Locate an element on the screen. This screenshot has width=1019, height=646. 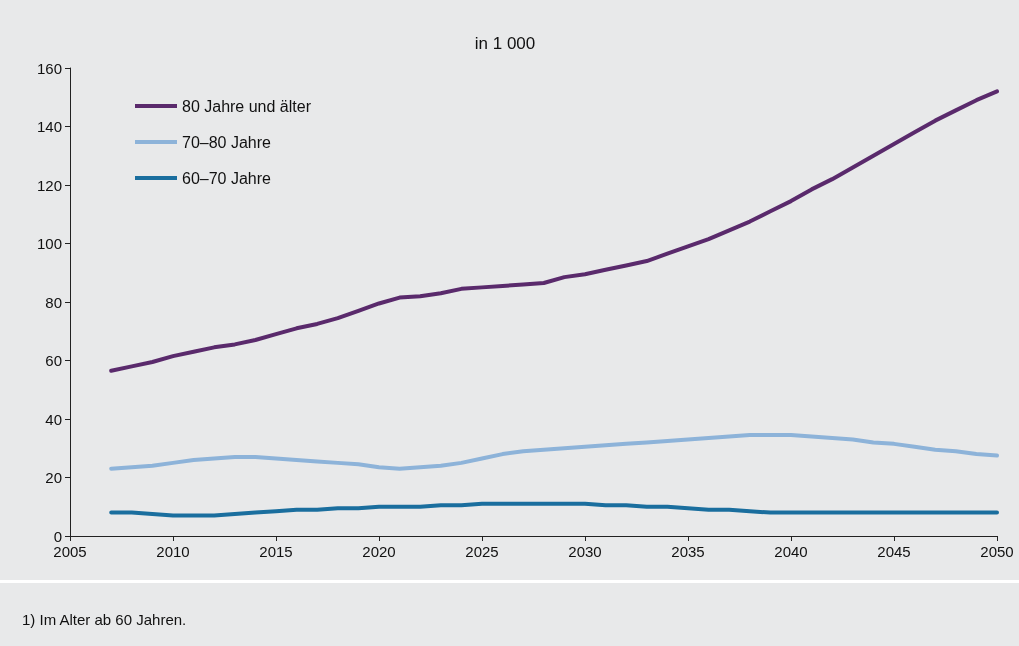
legend-label: 70–80 Jahre is located at coordinates (227, 142).